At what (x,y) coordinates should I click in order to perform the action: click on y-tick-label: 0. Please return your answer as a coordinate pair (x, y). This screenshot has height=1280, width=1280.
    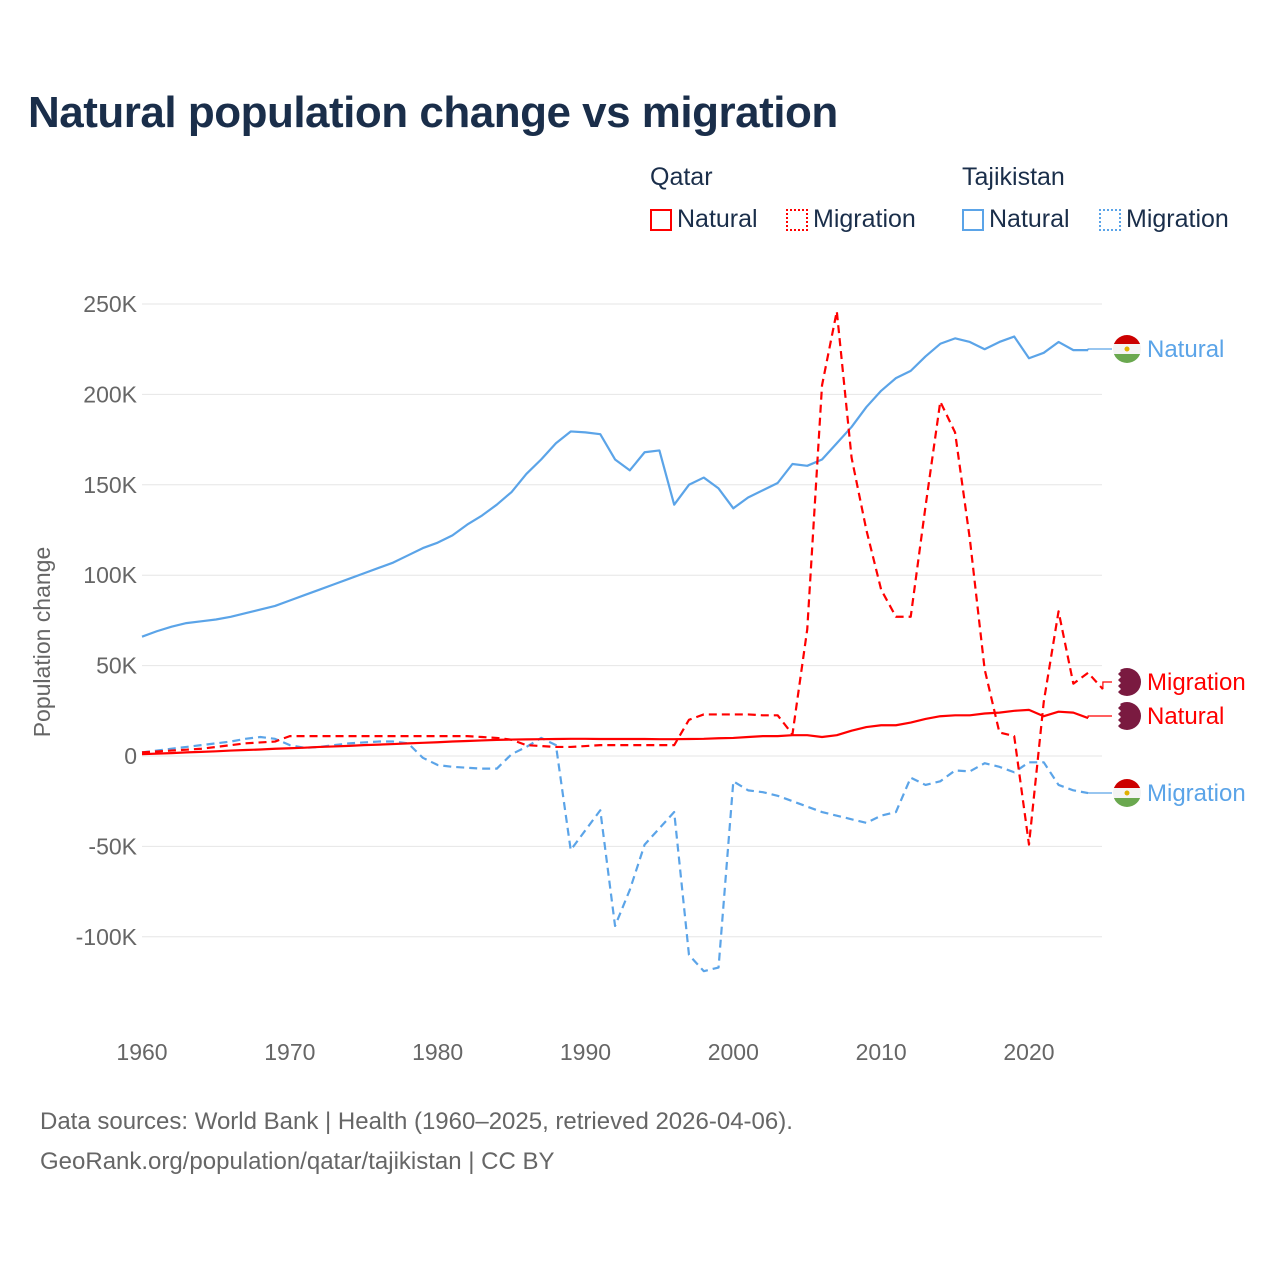
    Looking at the image, I should click on (130, 756).